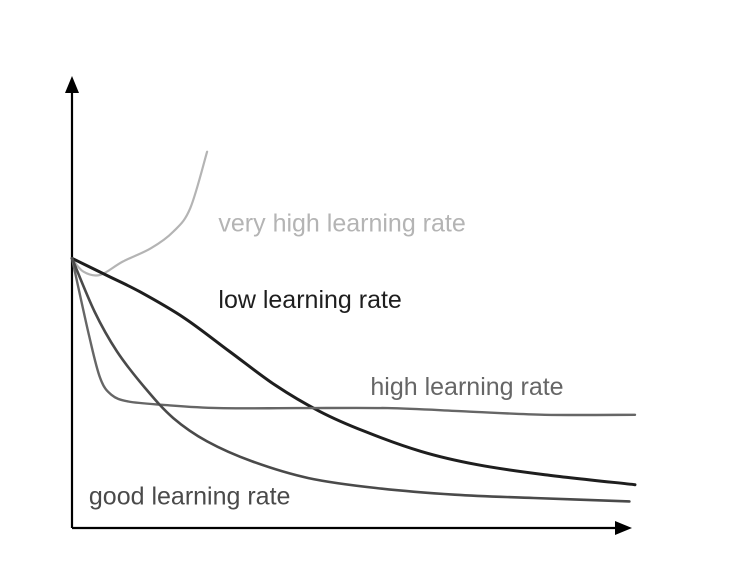 The width and height of the screenshot is (732, 581). Describe the element at coordinates (623, 528) in the screenshot. I see `x-axis-arrow-icon` at that location.